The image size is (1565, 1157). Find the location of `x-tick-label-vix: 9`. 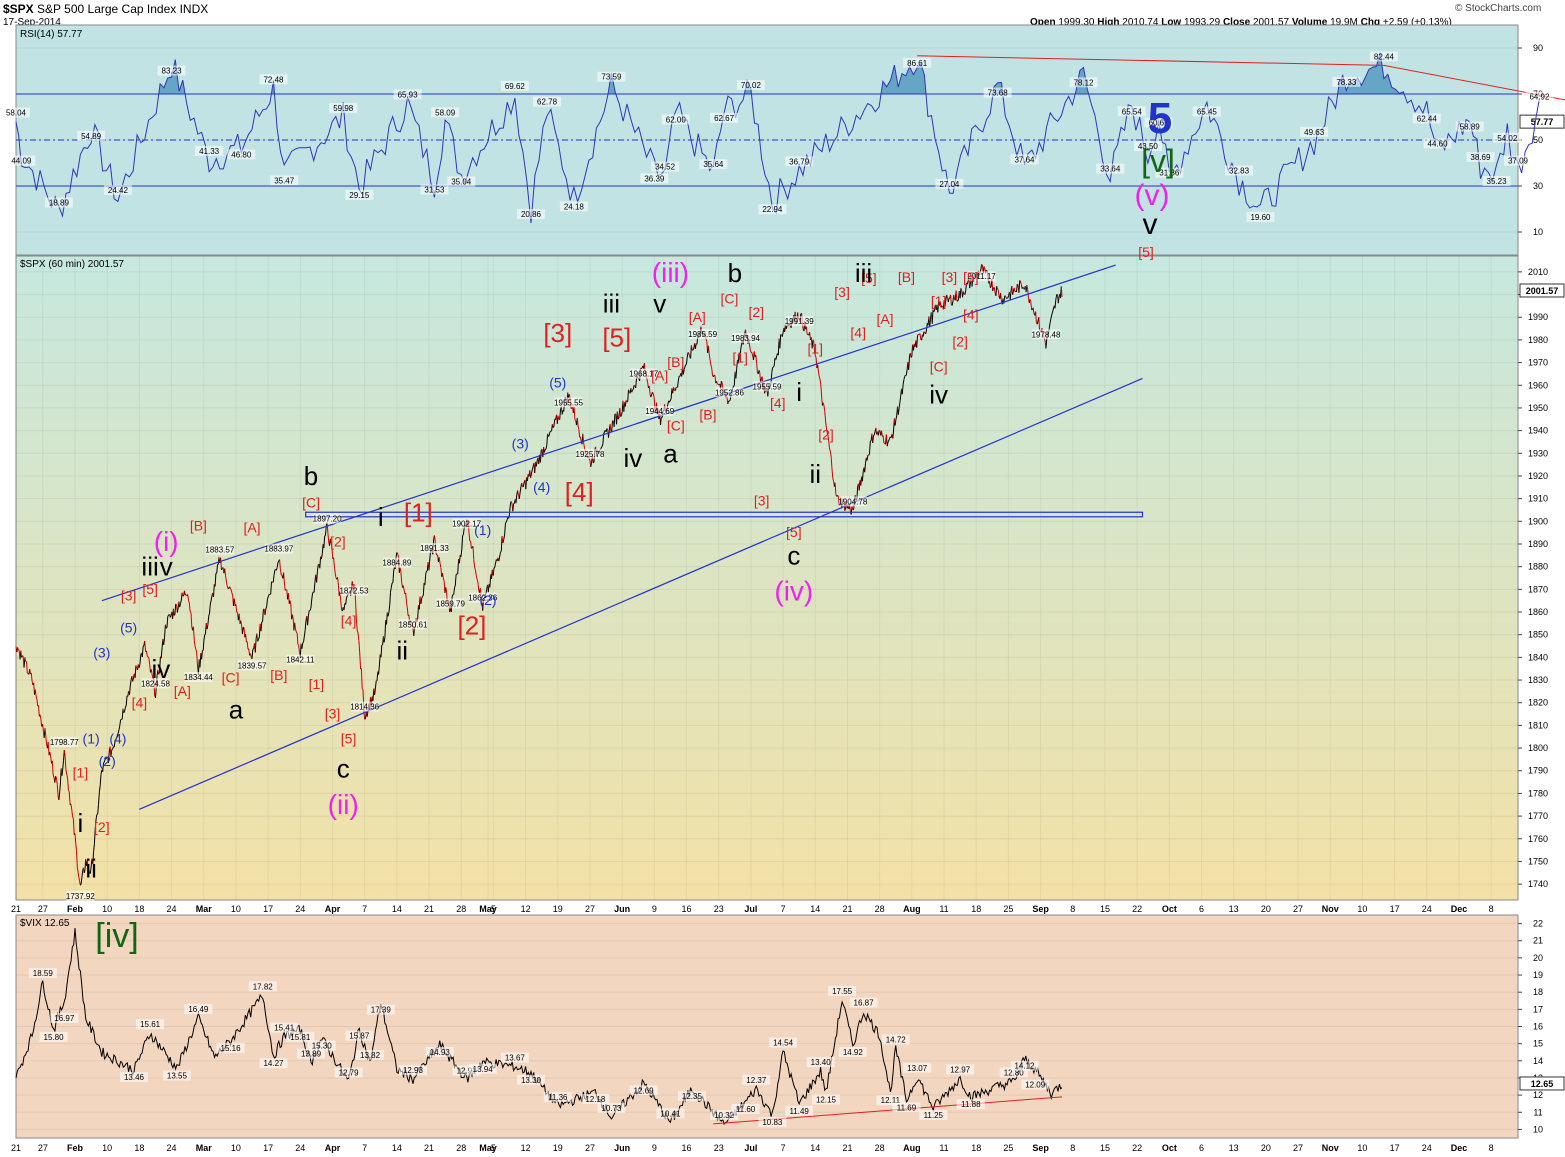

x-tick-label-vix: 9 is located at coordinates (654, 1148).